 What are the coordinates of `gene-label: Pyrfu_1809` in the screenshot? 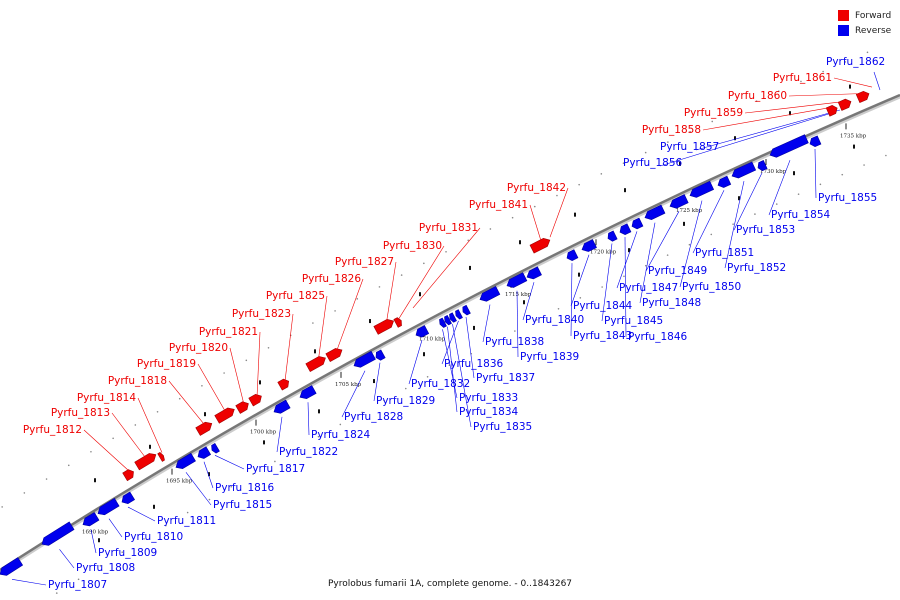 It's located at (127, 553).